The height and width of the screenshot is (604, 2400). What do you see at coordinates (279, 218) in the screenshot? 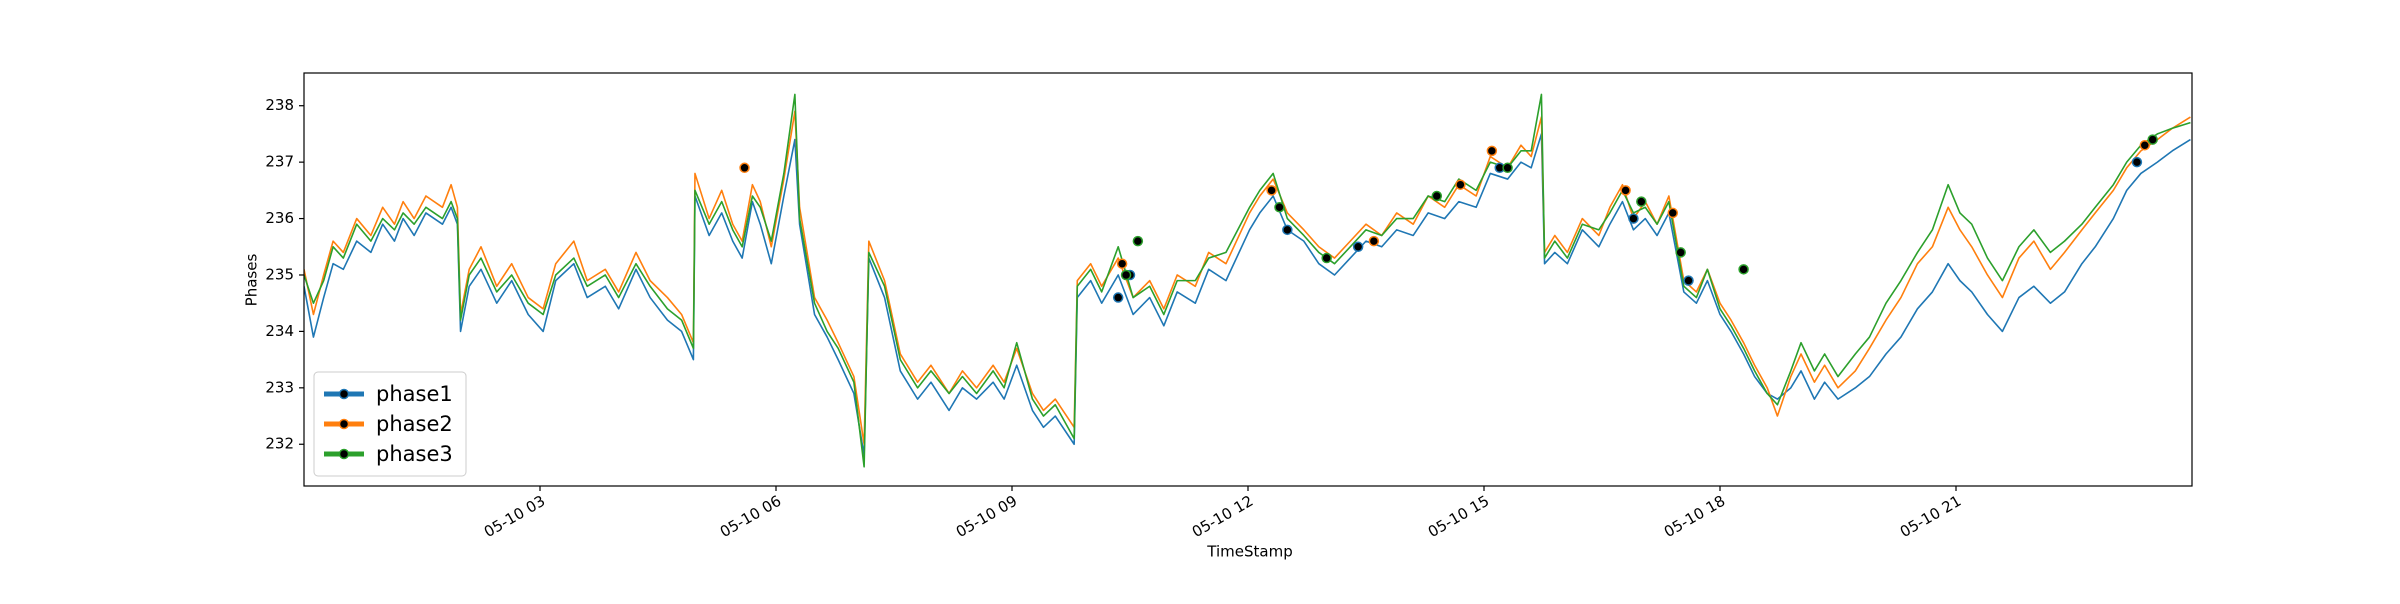
I see `y-tick-label: 236` at bounding box center [279, 218].